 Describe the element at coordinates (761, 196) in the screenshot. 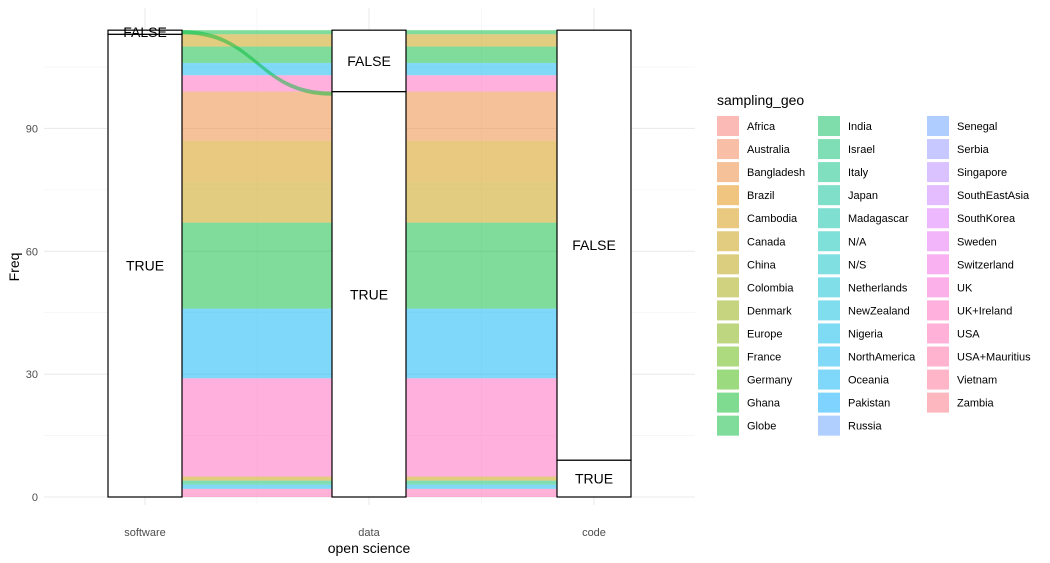

I see `legend-label: Brazil` at that location.